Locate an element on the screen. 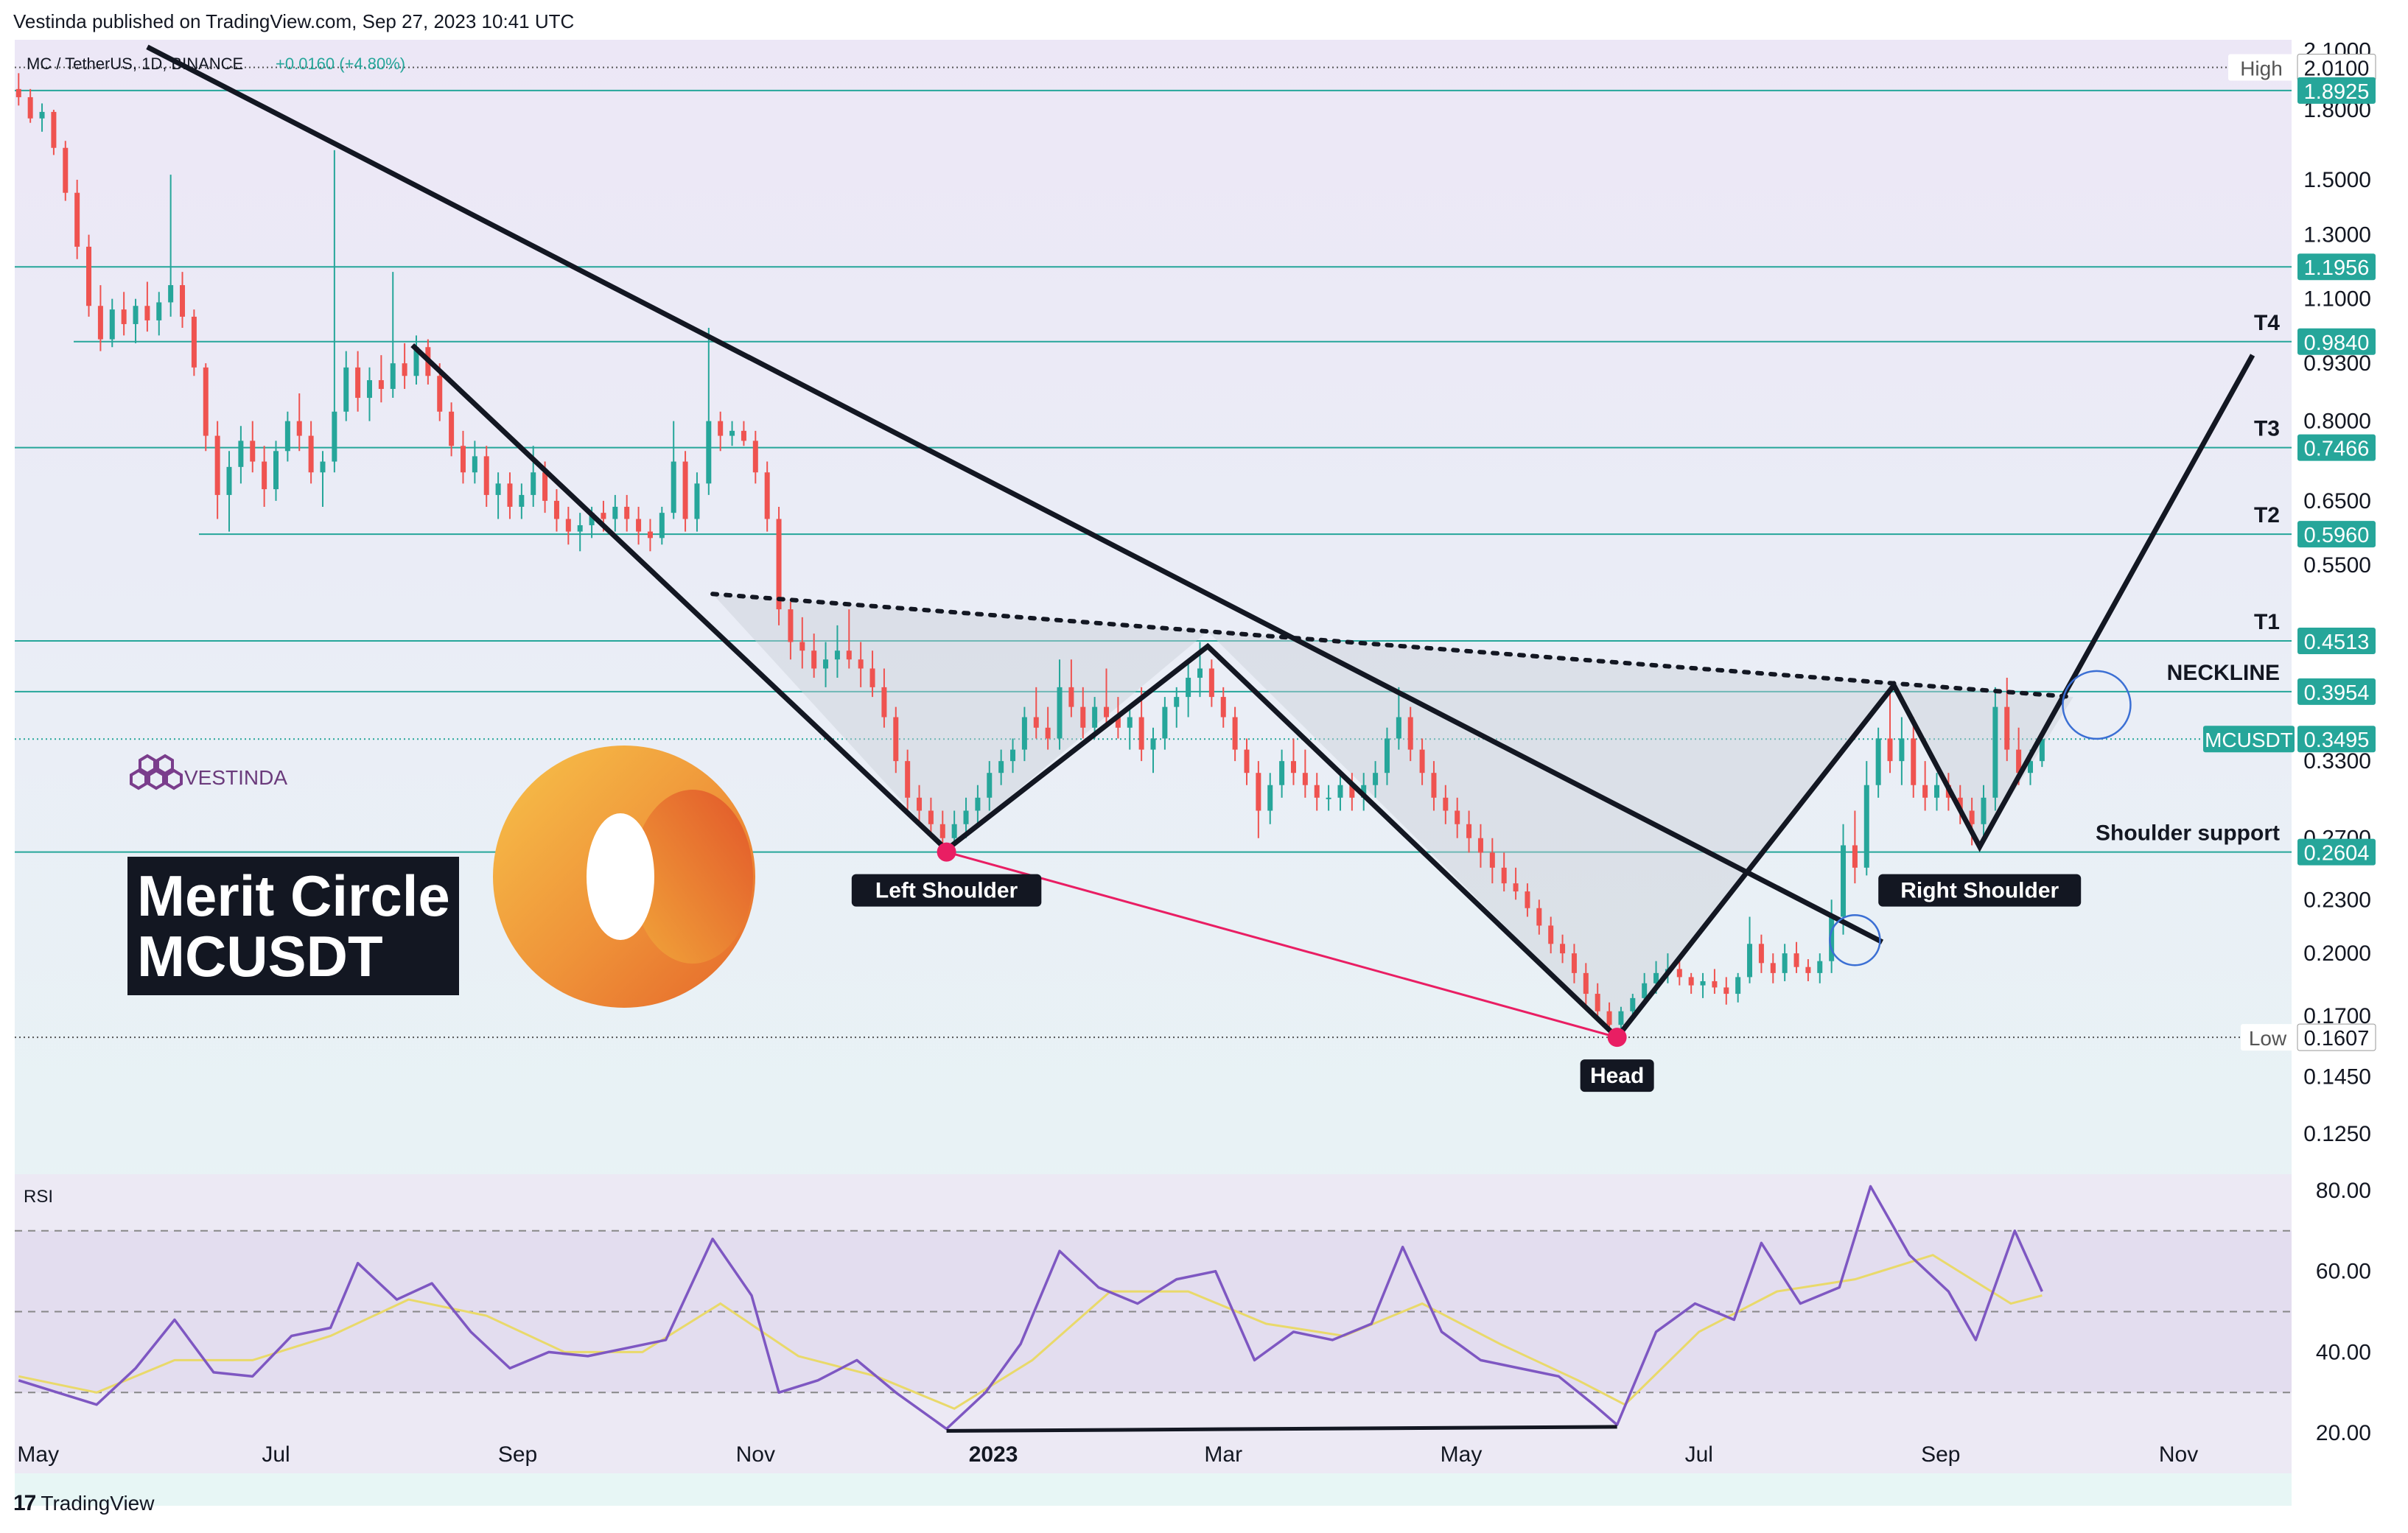 Image resolution: width=2408 pixels, height=1533 pixels. rsi-tick-label: 80.00 is located at coordinates (2343, 1191).